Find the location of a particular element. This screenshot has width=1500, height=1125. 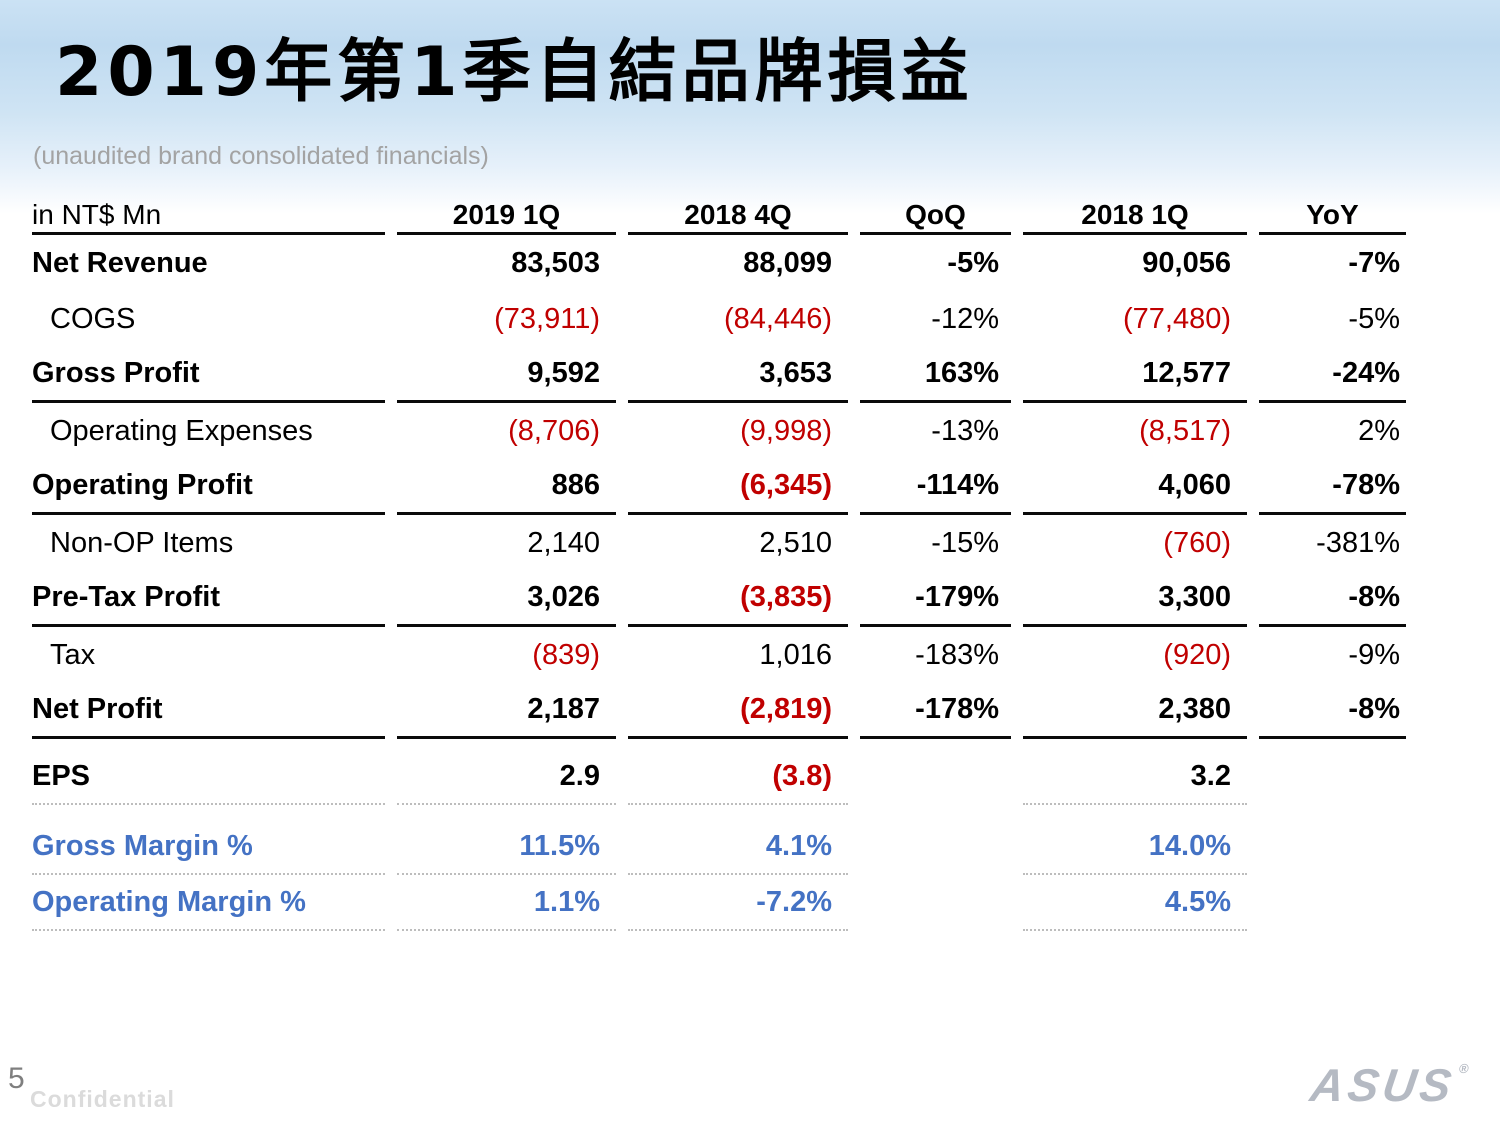

cell-value: (6,345) is located at coordinates (738, 487).